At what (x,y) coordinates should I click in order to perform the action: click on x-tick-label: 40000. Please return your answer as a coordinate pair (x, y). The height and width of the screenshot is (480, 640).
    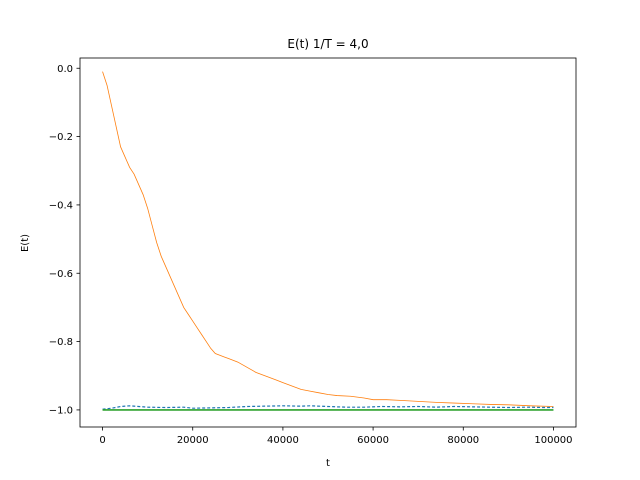
    Looking at the image, I should click on (283, 440).